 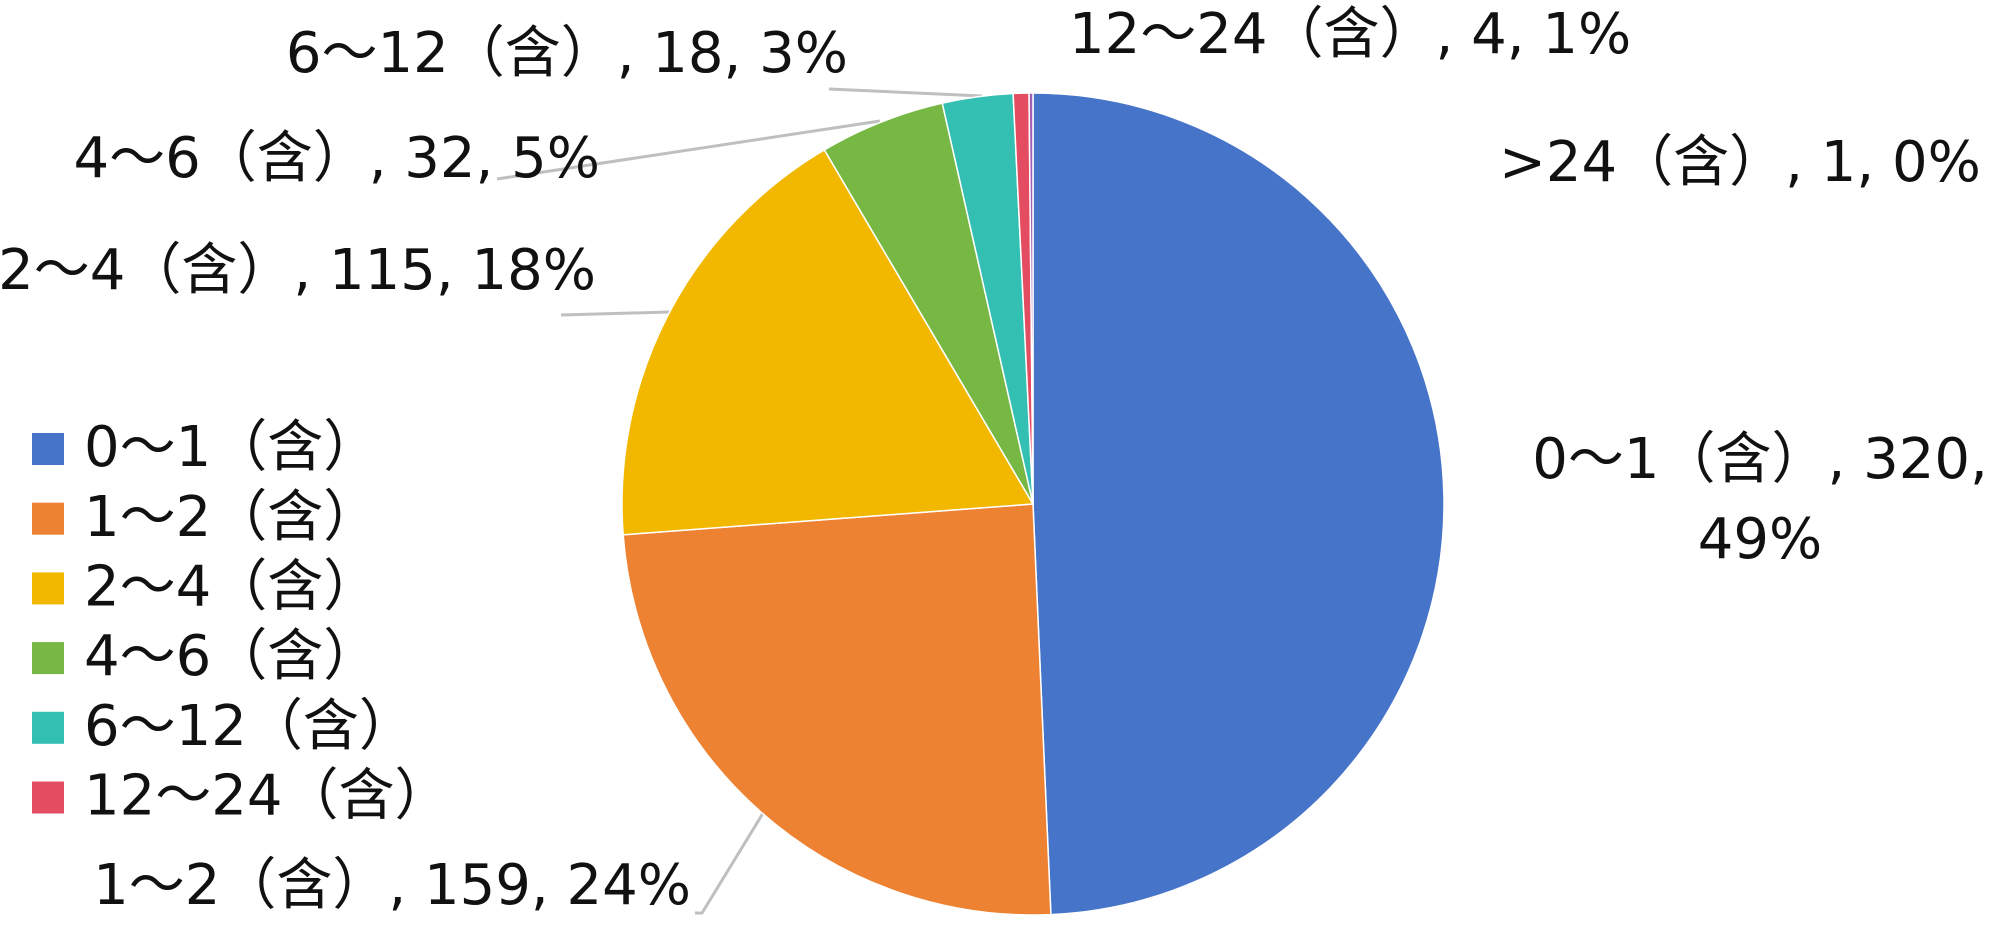 I want to click on data-label: 4～6（含）, 32, 5%, so click(x=336, y=158).